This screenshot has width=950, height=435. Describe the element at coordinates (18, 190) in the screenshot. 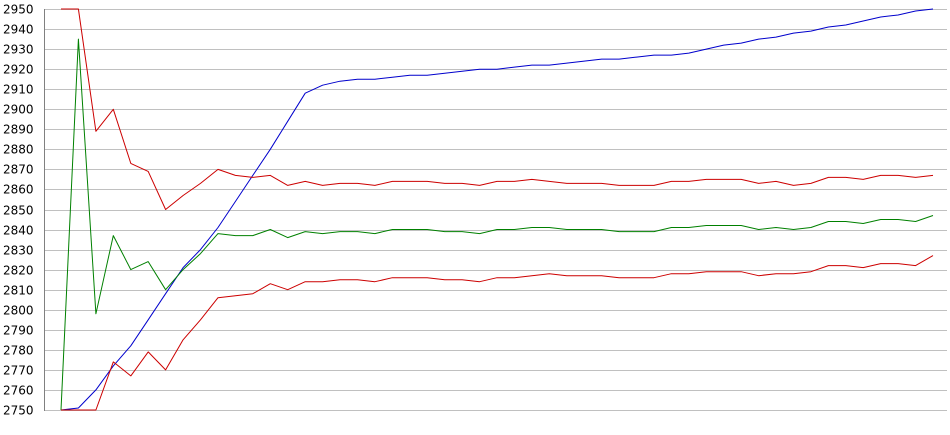

I see `y-tick-label: 2860` at that location.